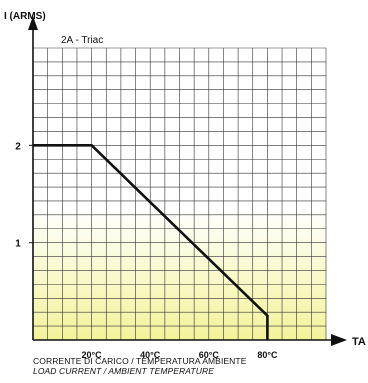 Image resolution: width=368 pixels, height=383 pixels. I want to click on x-tick-label: 60°C, so click(209, 355).